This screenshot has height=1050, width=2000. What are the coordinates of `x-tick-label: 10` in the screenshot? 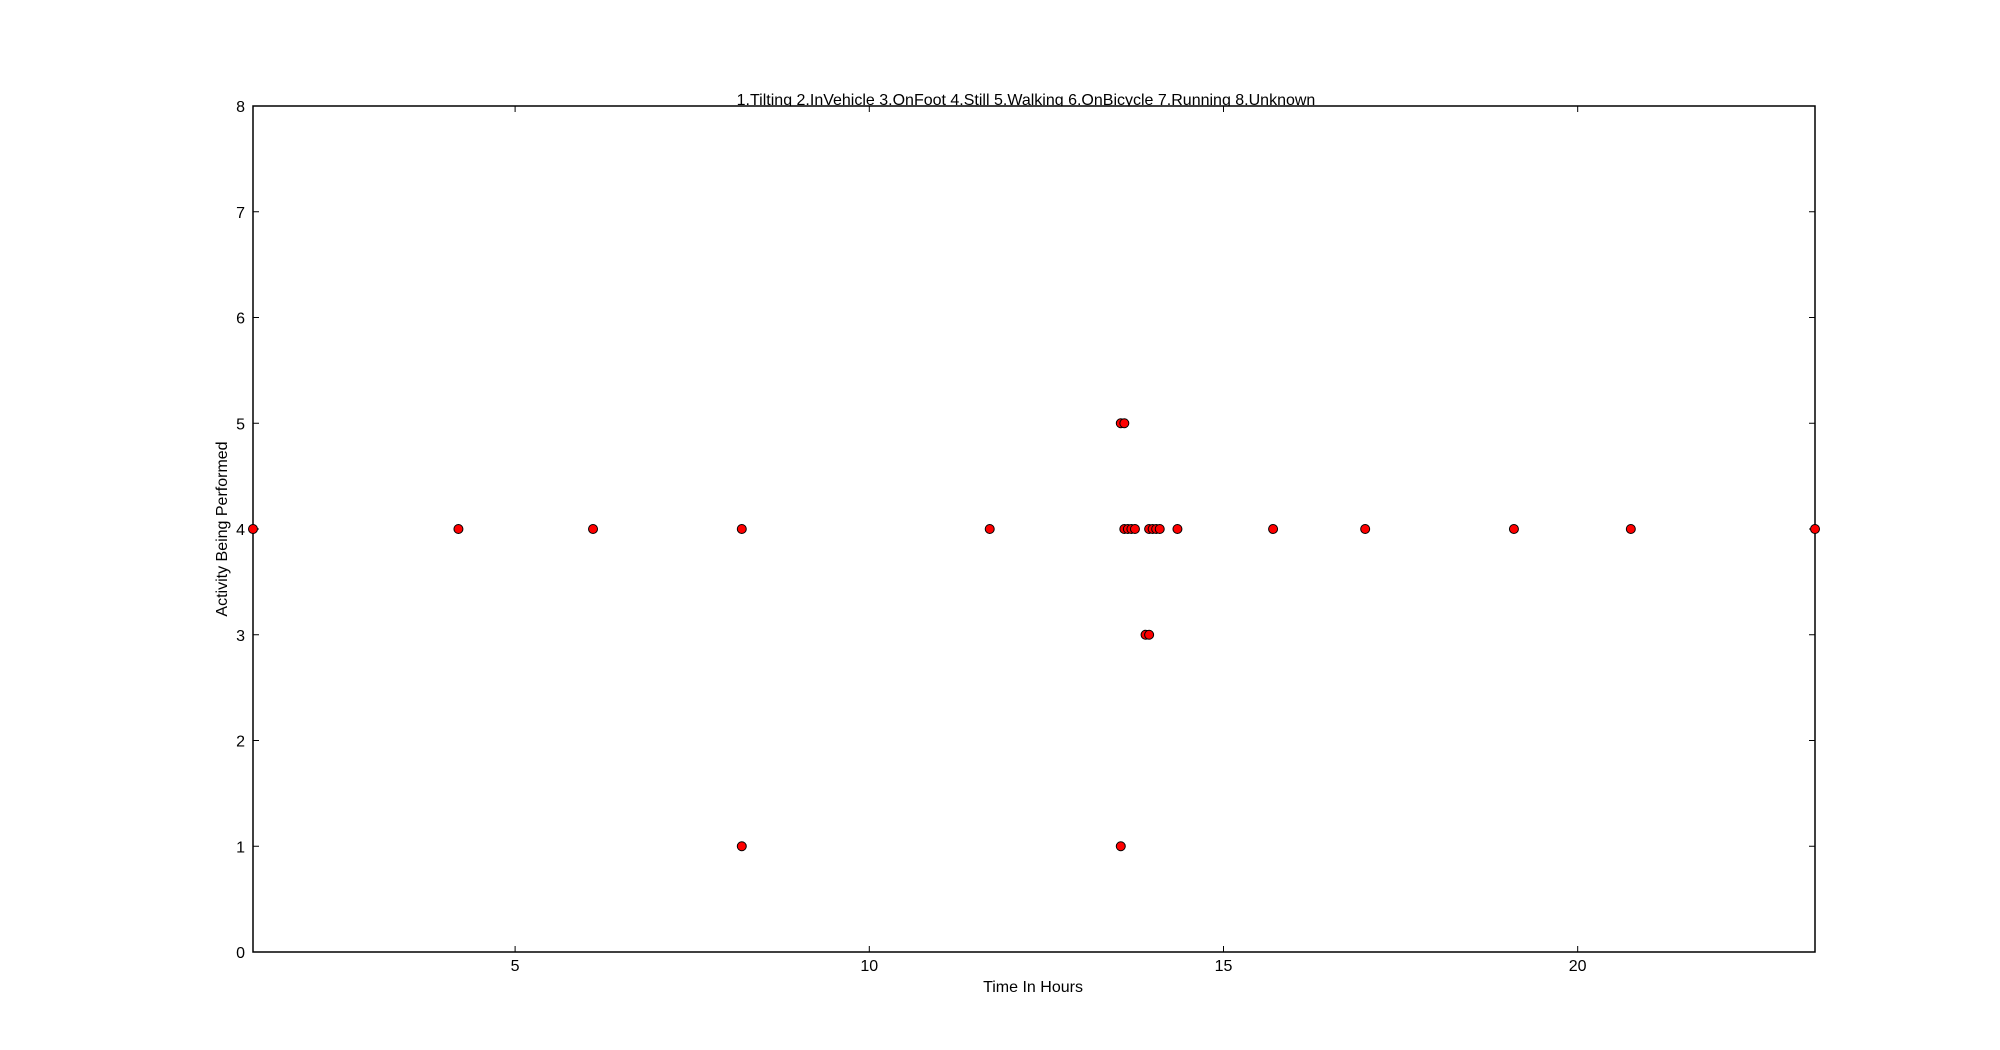 It's located at (869, 966).